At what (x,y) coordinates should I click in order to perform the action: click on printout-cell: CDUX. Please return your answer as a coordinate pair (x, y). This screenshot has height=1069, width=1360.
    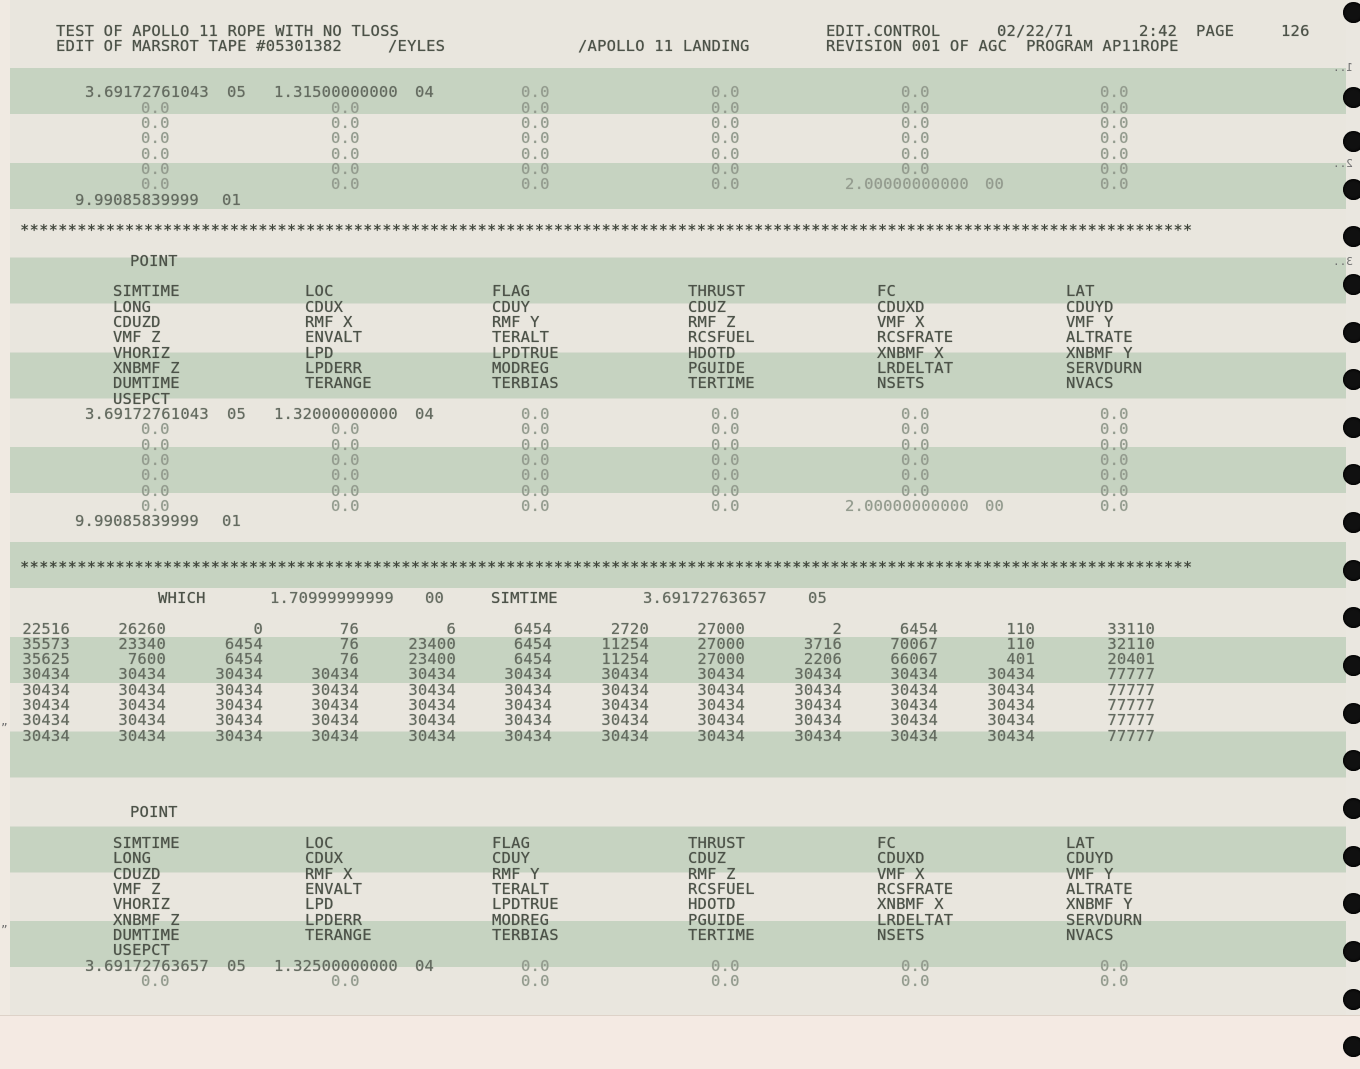
    Looking at the image, I should click on (324, 858).